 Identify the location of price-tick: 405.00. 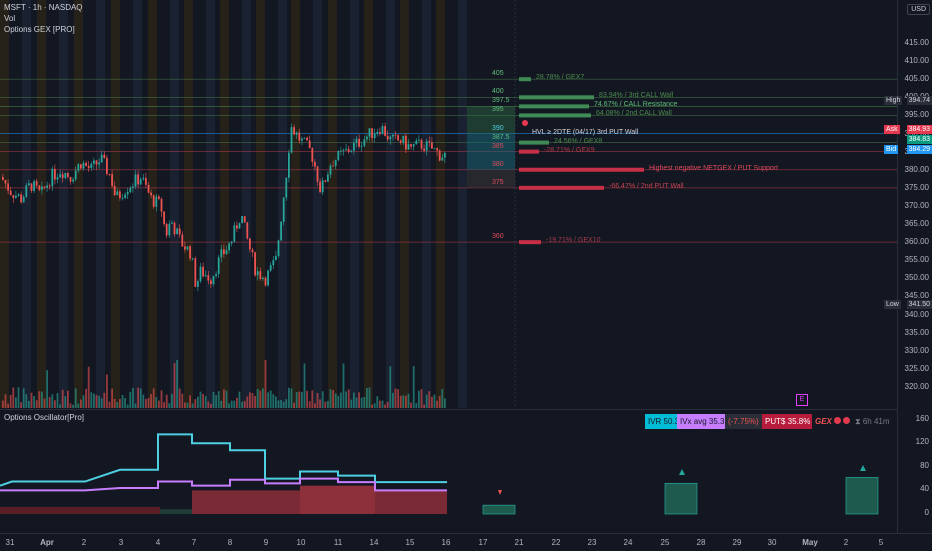
(916, 79).